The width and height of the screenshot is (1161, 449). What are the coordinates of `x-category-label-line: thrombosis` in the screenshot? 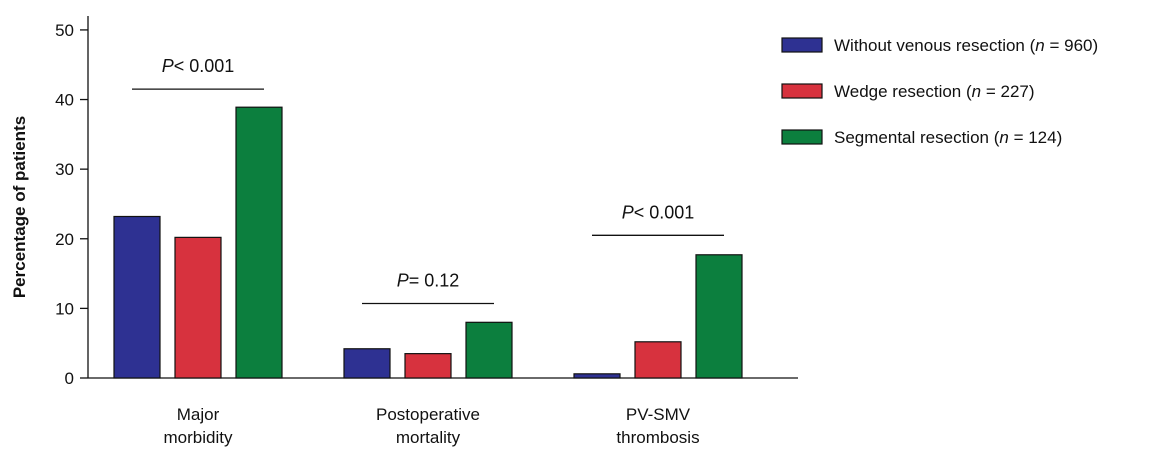 It's located at (657, 437).